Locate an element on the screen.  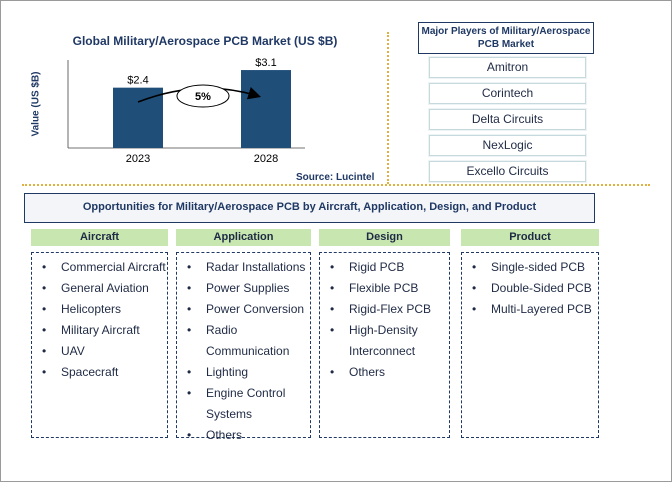
player-item: Excello Circuits is located at coordinates (507, 171).